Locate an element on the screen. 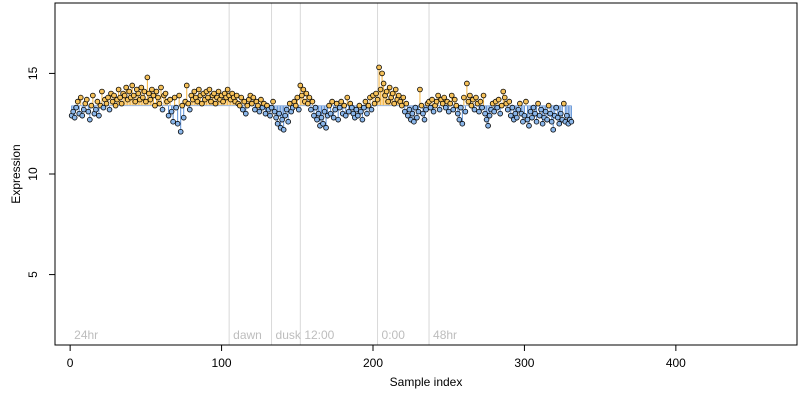  x-tick-label: 300 is located at coordinates (524, 363).